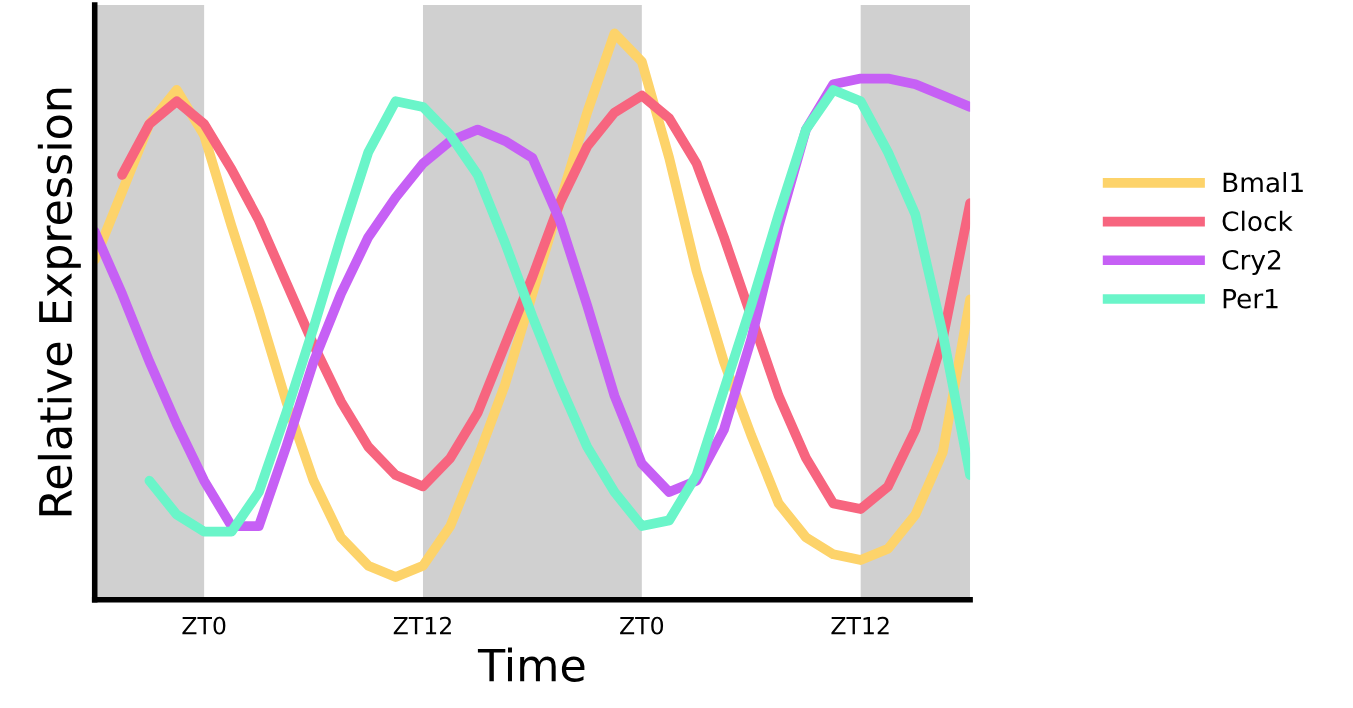  What do you see at coordinates (1263, 182) in the screenshot?
I see `legend-label: Bmal1` at bounding box center [1263, 182].